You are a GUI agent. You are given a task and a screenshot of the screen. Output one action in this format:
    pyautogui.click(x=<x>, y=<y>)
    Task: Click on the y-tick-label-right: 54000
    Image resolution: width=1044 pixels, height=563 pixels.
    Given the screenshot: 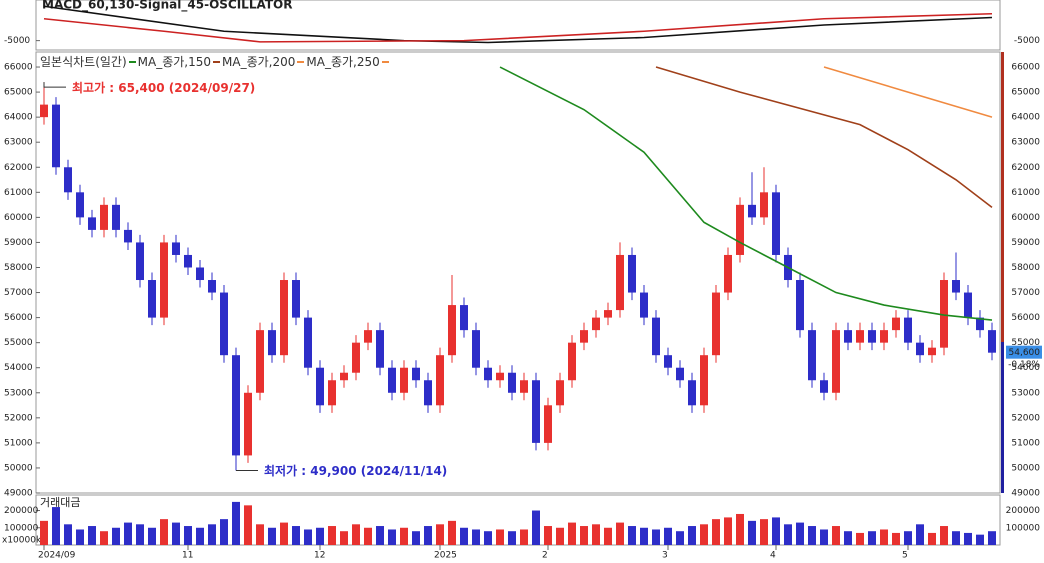 What is the action you would take?
    pyautogui.click(x=1025, y=368)
    